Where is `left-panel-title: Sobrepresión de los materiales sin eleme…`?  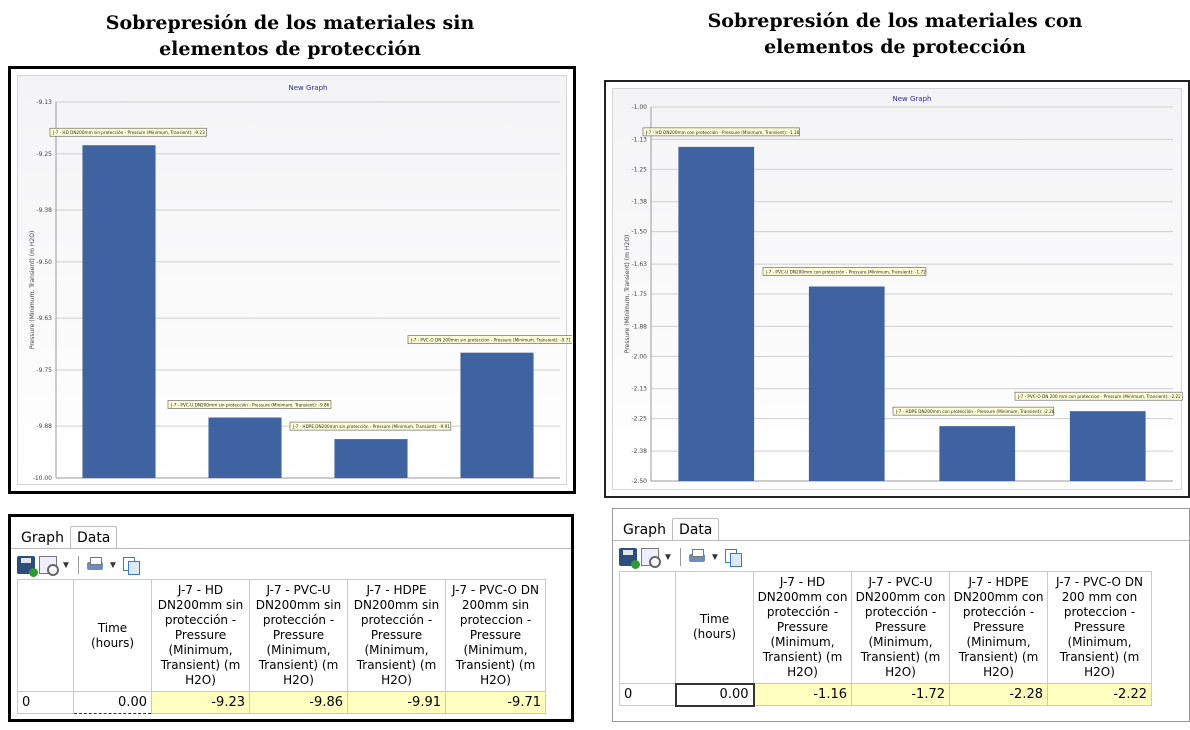 left-panel-title: Sobrepresión de los materiales sin eleme… is located at coordinates (290, 36).